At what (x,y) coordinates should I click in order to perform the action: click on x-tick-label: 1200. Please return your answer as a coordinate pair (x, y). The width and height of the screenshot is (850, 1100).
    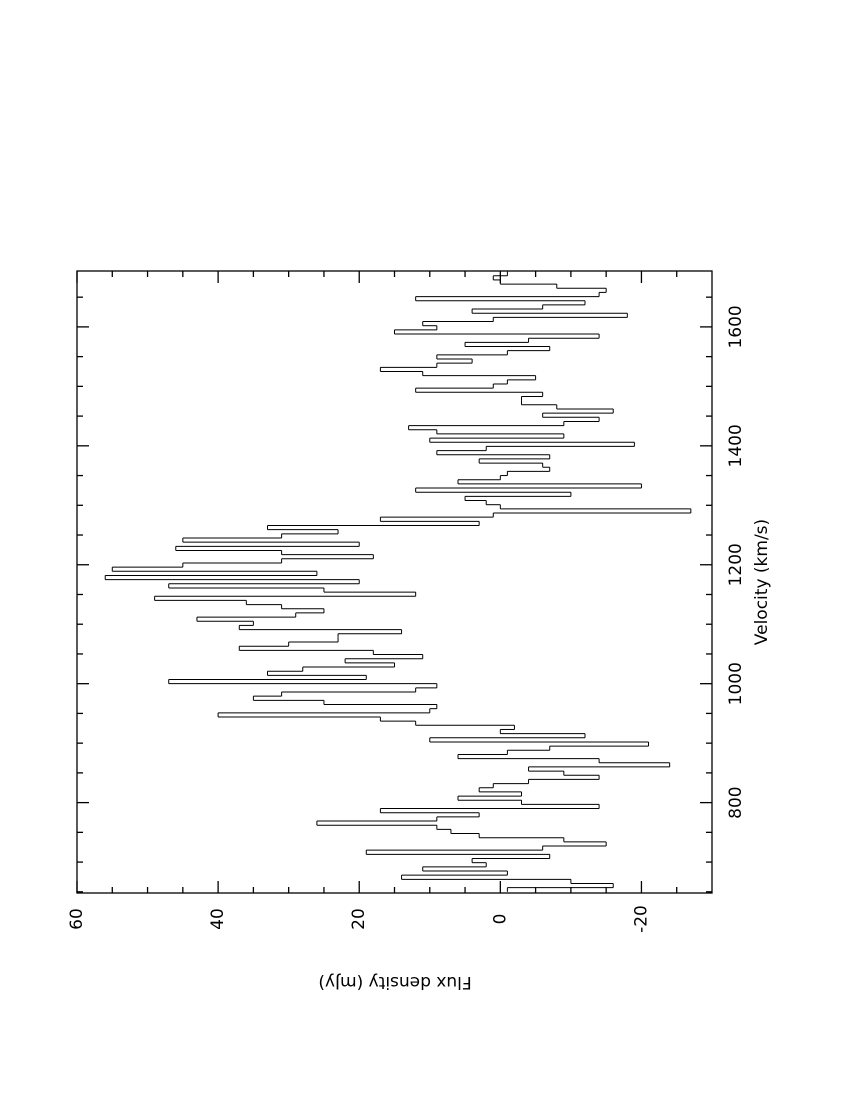
    Looking at the image, I should click on (736, 564).